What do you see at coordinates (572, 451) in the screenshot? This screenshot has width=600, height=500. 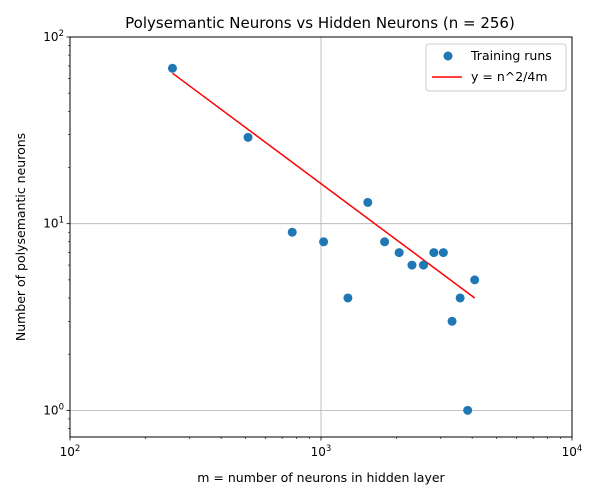 I see `x-tick-label: 104` at bounding box center [572, 451].